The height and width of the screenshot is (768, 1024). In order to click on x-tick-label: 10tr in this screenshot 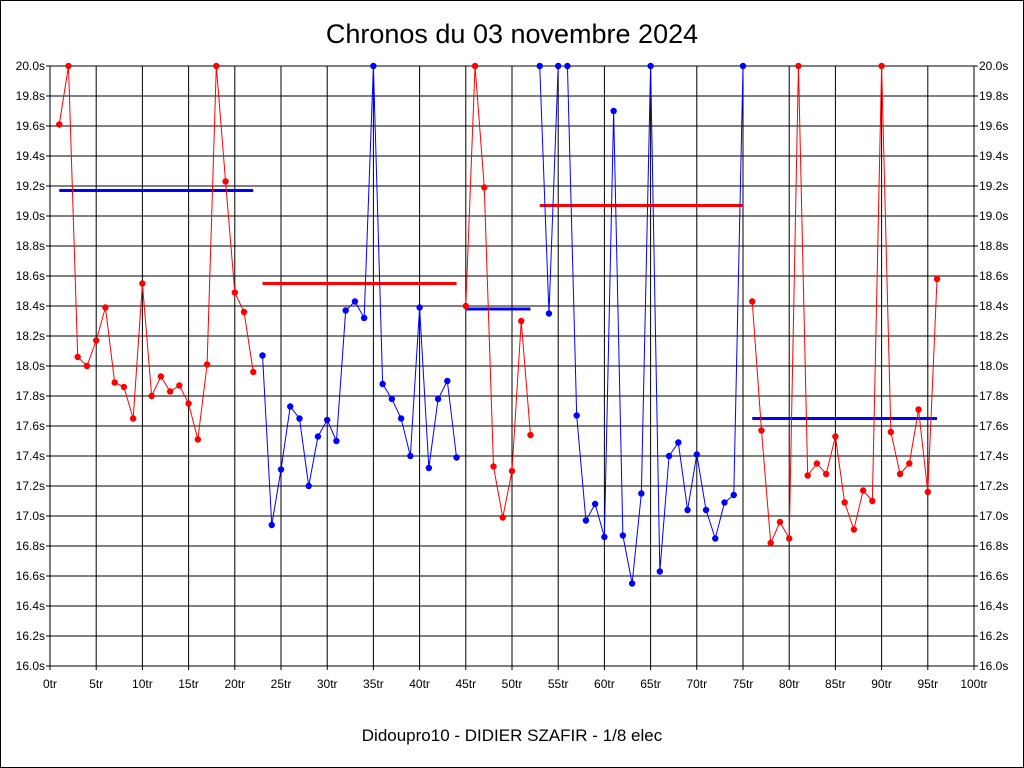, I will do `click(142, 684)`.